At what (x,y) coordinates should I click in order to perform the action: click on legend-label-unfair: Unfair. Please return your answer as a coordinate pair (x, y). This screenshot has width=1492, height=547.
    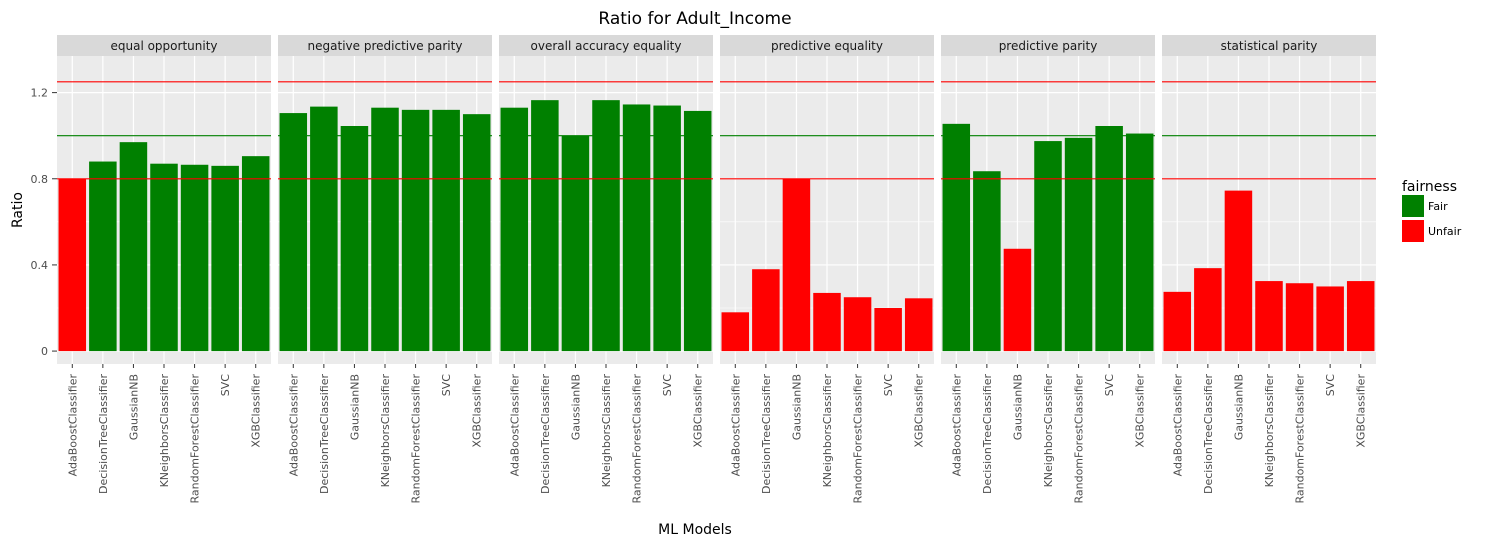
    Looking at the image, I should click on (1445, 231).